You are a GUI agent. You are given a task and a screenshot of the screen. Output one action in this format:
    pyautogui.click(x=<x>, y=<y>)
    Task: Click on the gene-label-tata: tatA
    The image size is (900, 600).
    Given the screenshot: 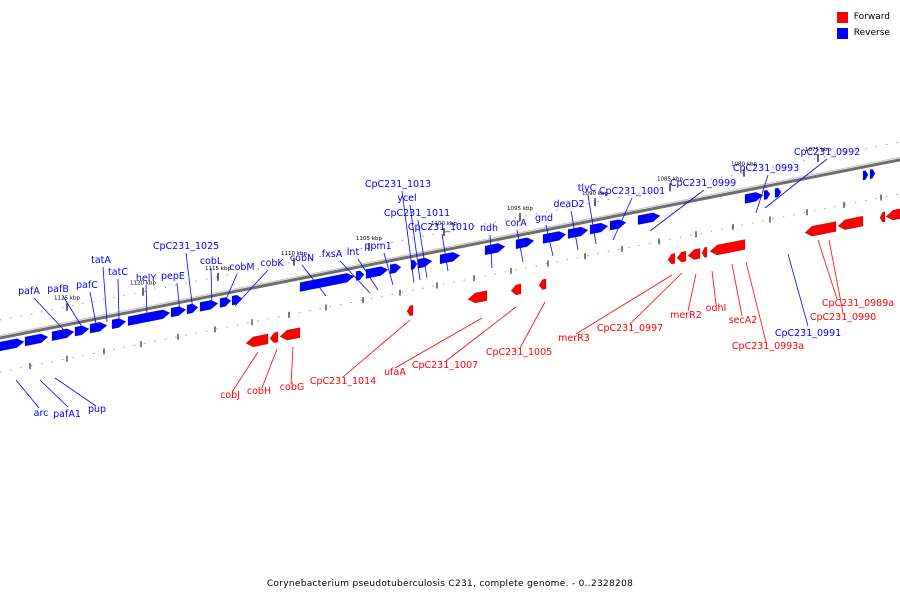 What is the action you would take?
    pyautogui.click(x=101, y=260)
    